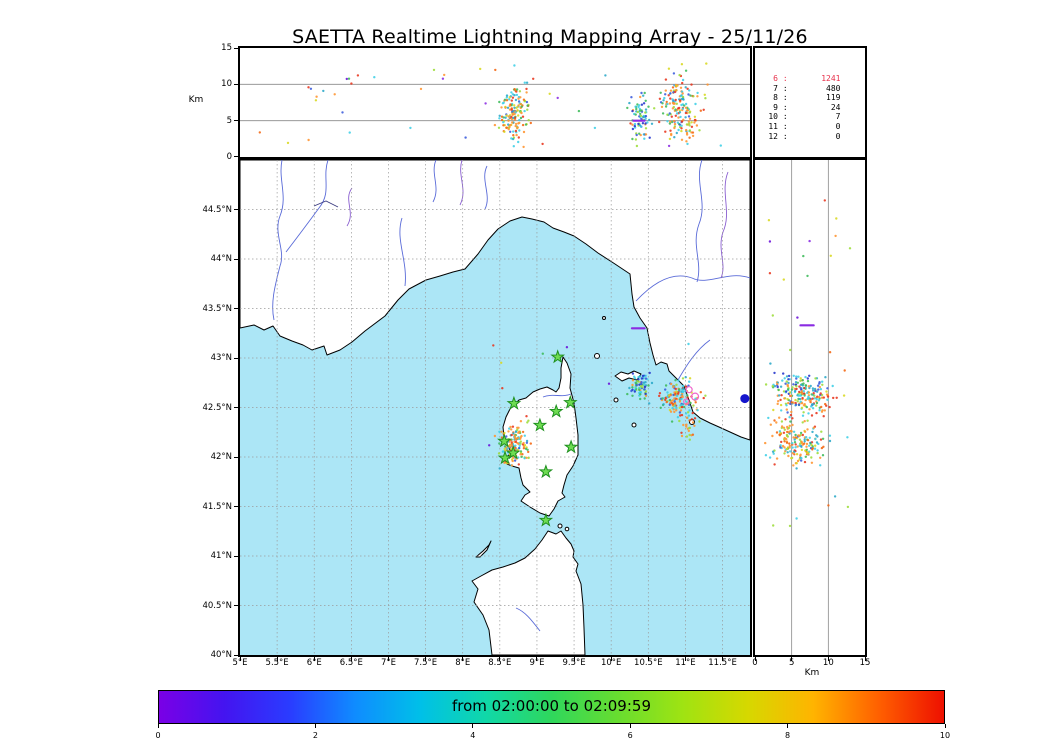 This screenshot has height=750, width=1050. What do you see at coordinates (226, 48) in the screenshot?
I see `alt-tick-label: 15` at bounding box center [226, 48].